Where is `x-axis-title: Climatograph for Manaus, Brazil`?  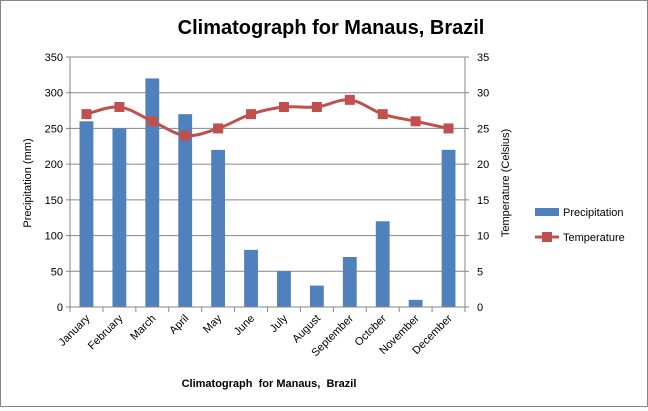
x-axis-title: Climatograph for Manaus, Brazil is located at coordinates (269, 384).